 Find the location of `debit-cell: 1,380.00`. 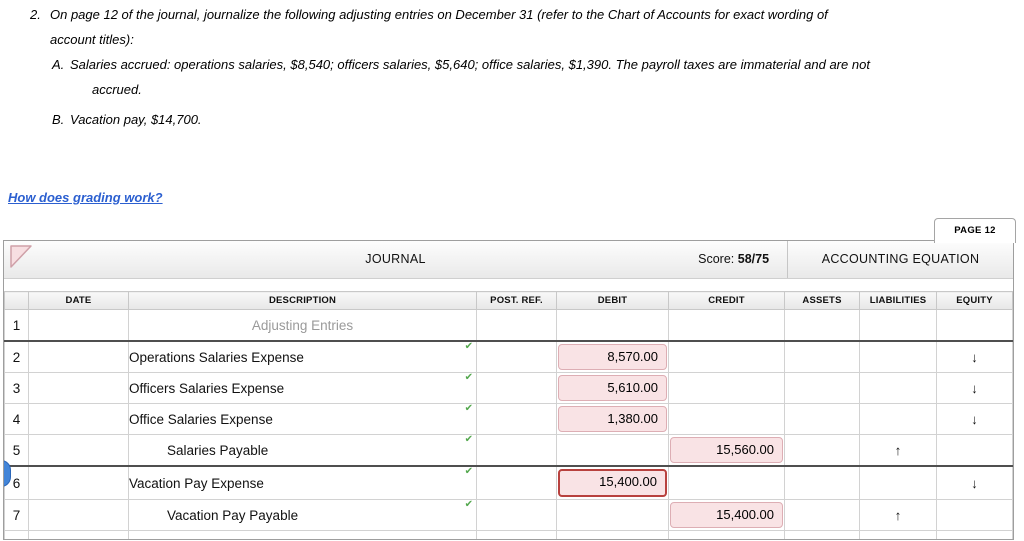

debit-cell: 1,380.00 is located at coordinates (612, 419).